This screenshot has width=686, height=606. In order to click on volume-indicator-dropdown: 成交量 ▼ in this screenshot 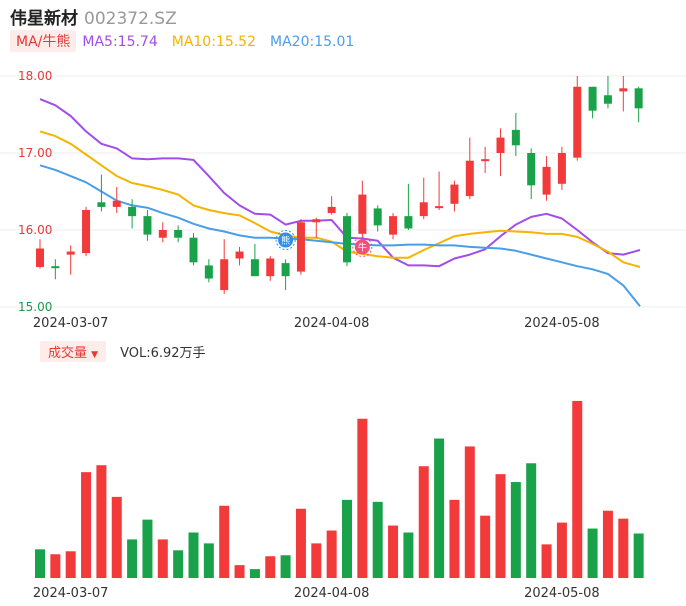, I will do `click(73, 351)`.